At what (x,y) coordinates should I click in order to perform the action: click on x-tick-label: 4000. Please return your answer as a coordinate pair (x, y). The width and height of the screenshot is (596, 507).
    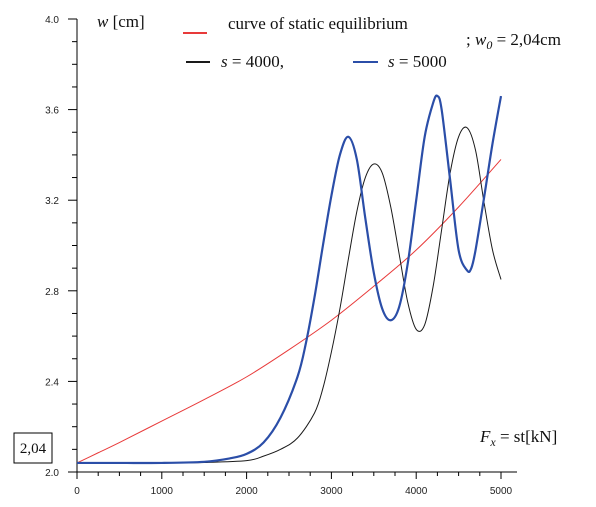
    Looking at the image, I should click on (416, 491).